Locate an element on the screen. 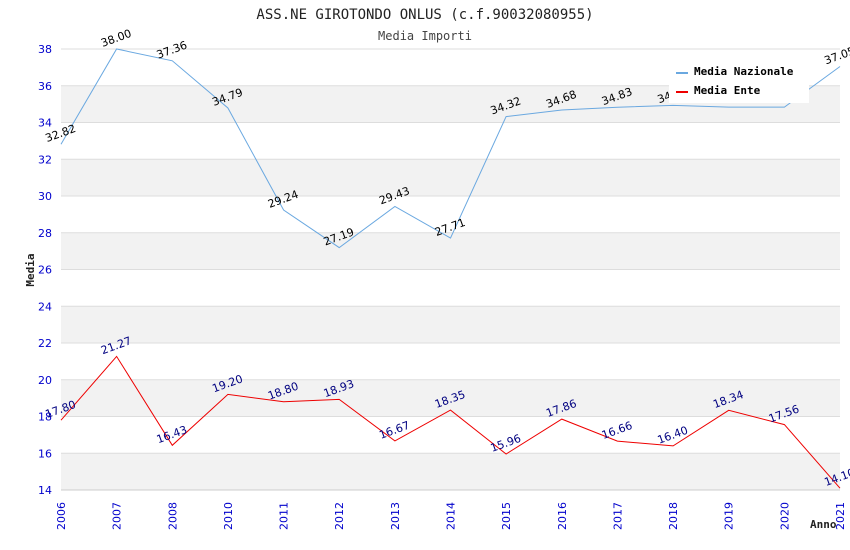 This screenshot has height=550, width=850. data-label: 37.05 is located at coordinates (836, 55).